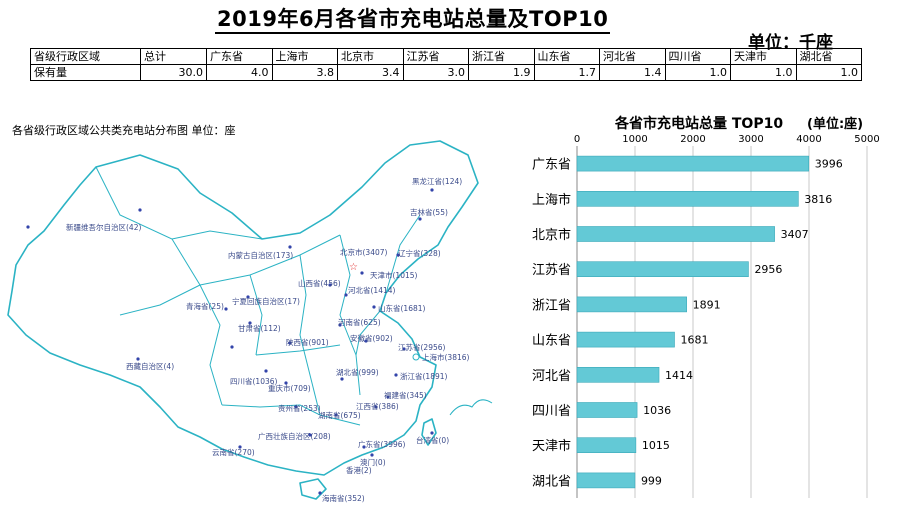 Image resolution: width=900 pixels, height=506 pixels. I want to click on map-label: 湖南省(675), so click(339, 415).